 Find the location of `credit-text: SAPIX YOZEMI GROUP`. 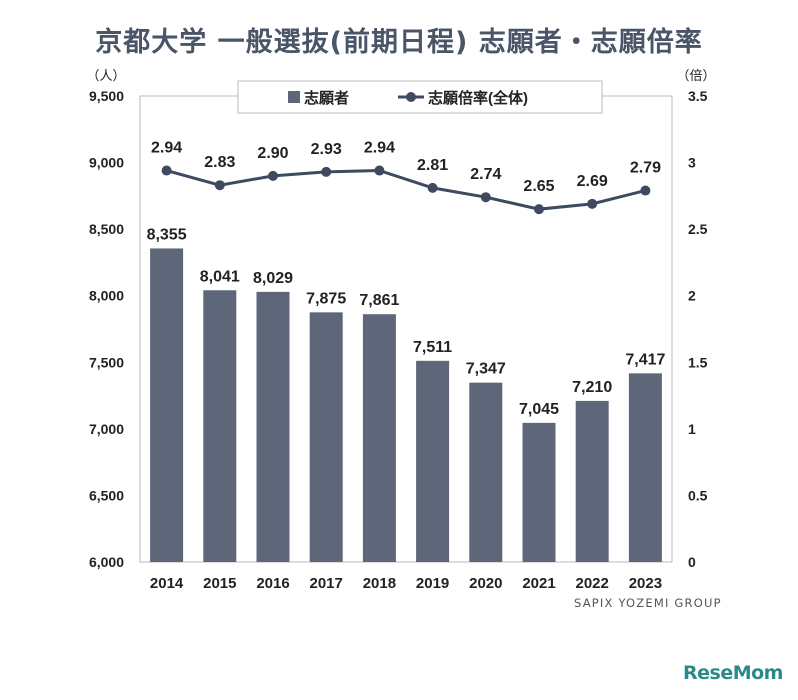

credit-text: SAPIX YOZEMI GROUP is located at coordinates (648, 603).